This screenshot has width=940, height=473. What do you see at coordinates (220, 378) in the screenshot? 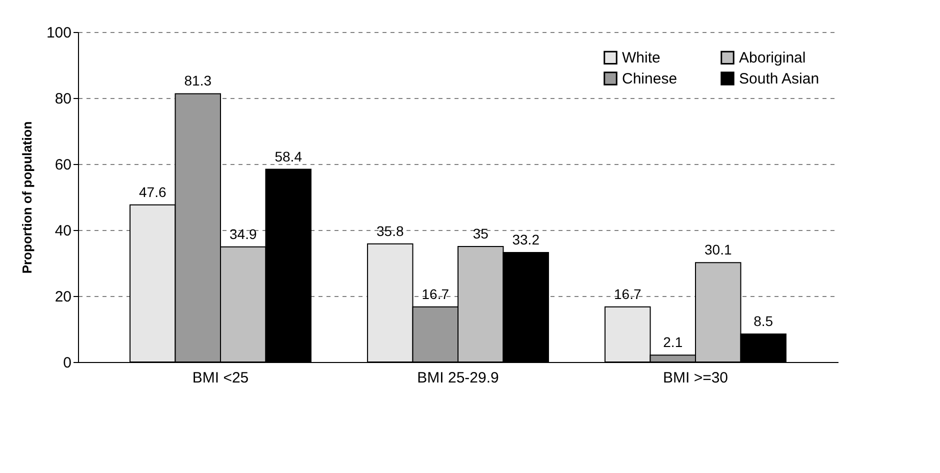
I see `x-tick-label: BMI <25` at bounding box center [220, 378].